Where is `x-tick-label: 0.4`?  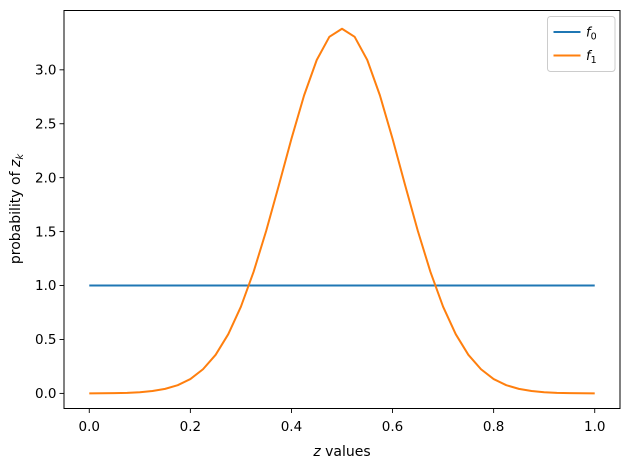
x-tick-label: 0.4 is located at coordinates (291, 427).